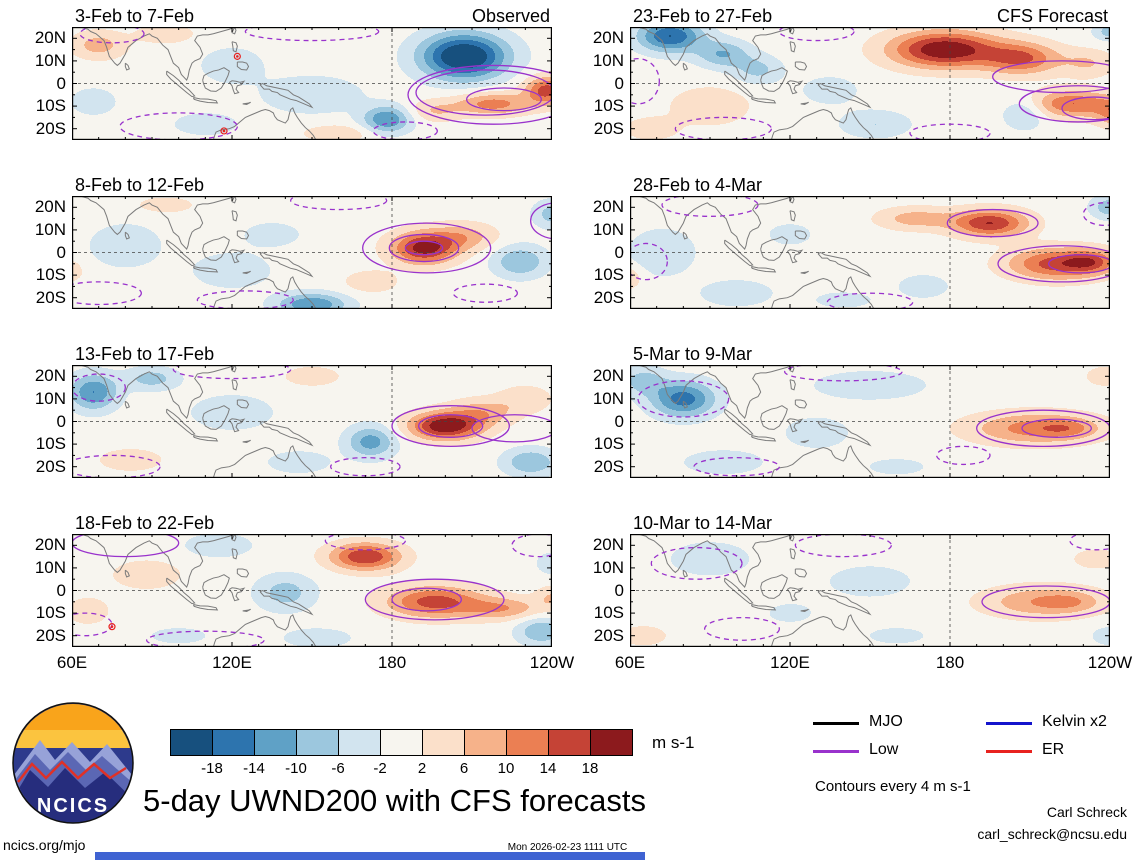  I want to click on logo-text: NCICS, so click(73, 806).